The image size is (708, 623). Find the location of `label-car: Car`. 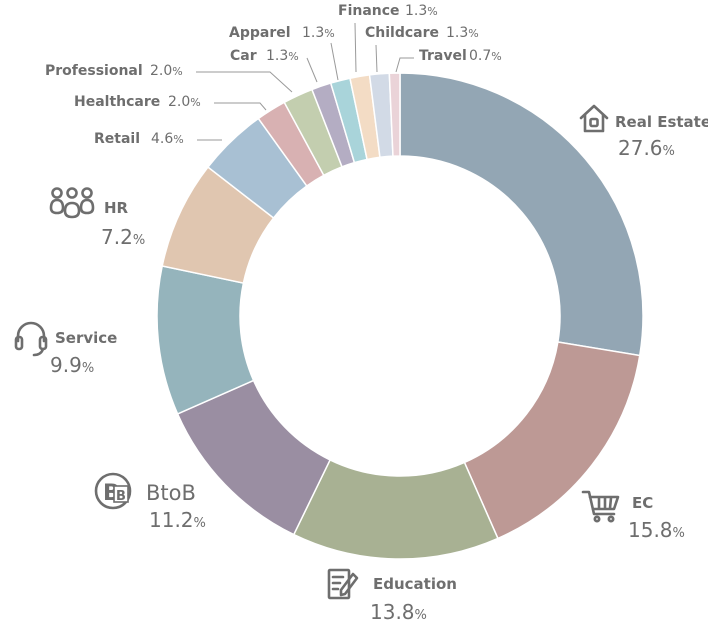

label-car: Car is located at coordinates (243, 56).